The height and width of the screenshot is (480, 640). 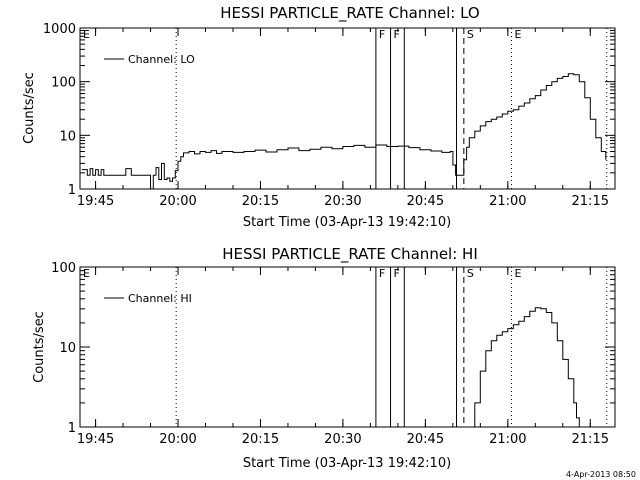 I want to click on legend-label-hi: Channel: HI, so click(x=160, y=298).